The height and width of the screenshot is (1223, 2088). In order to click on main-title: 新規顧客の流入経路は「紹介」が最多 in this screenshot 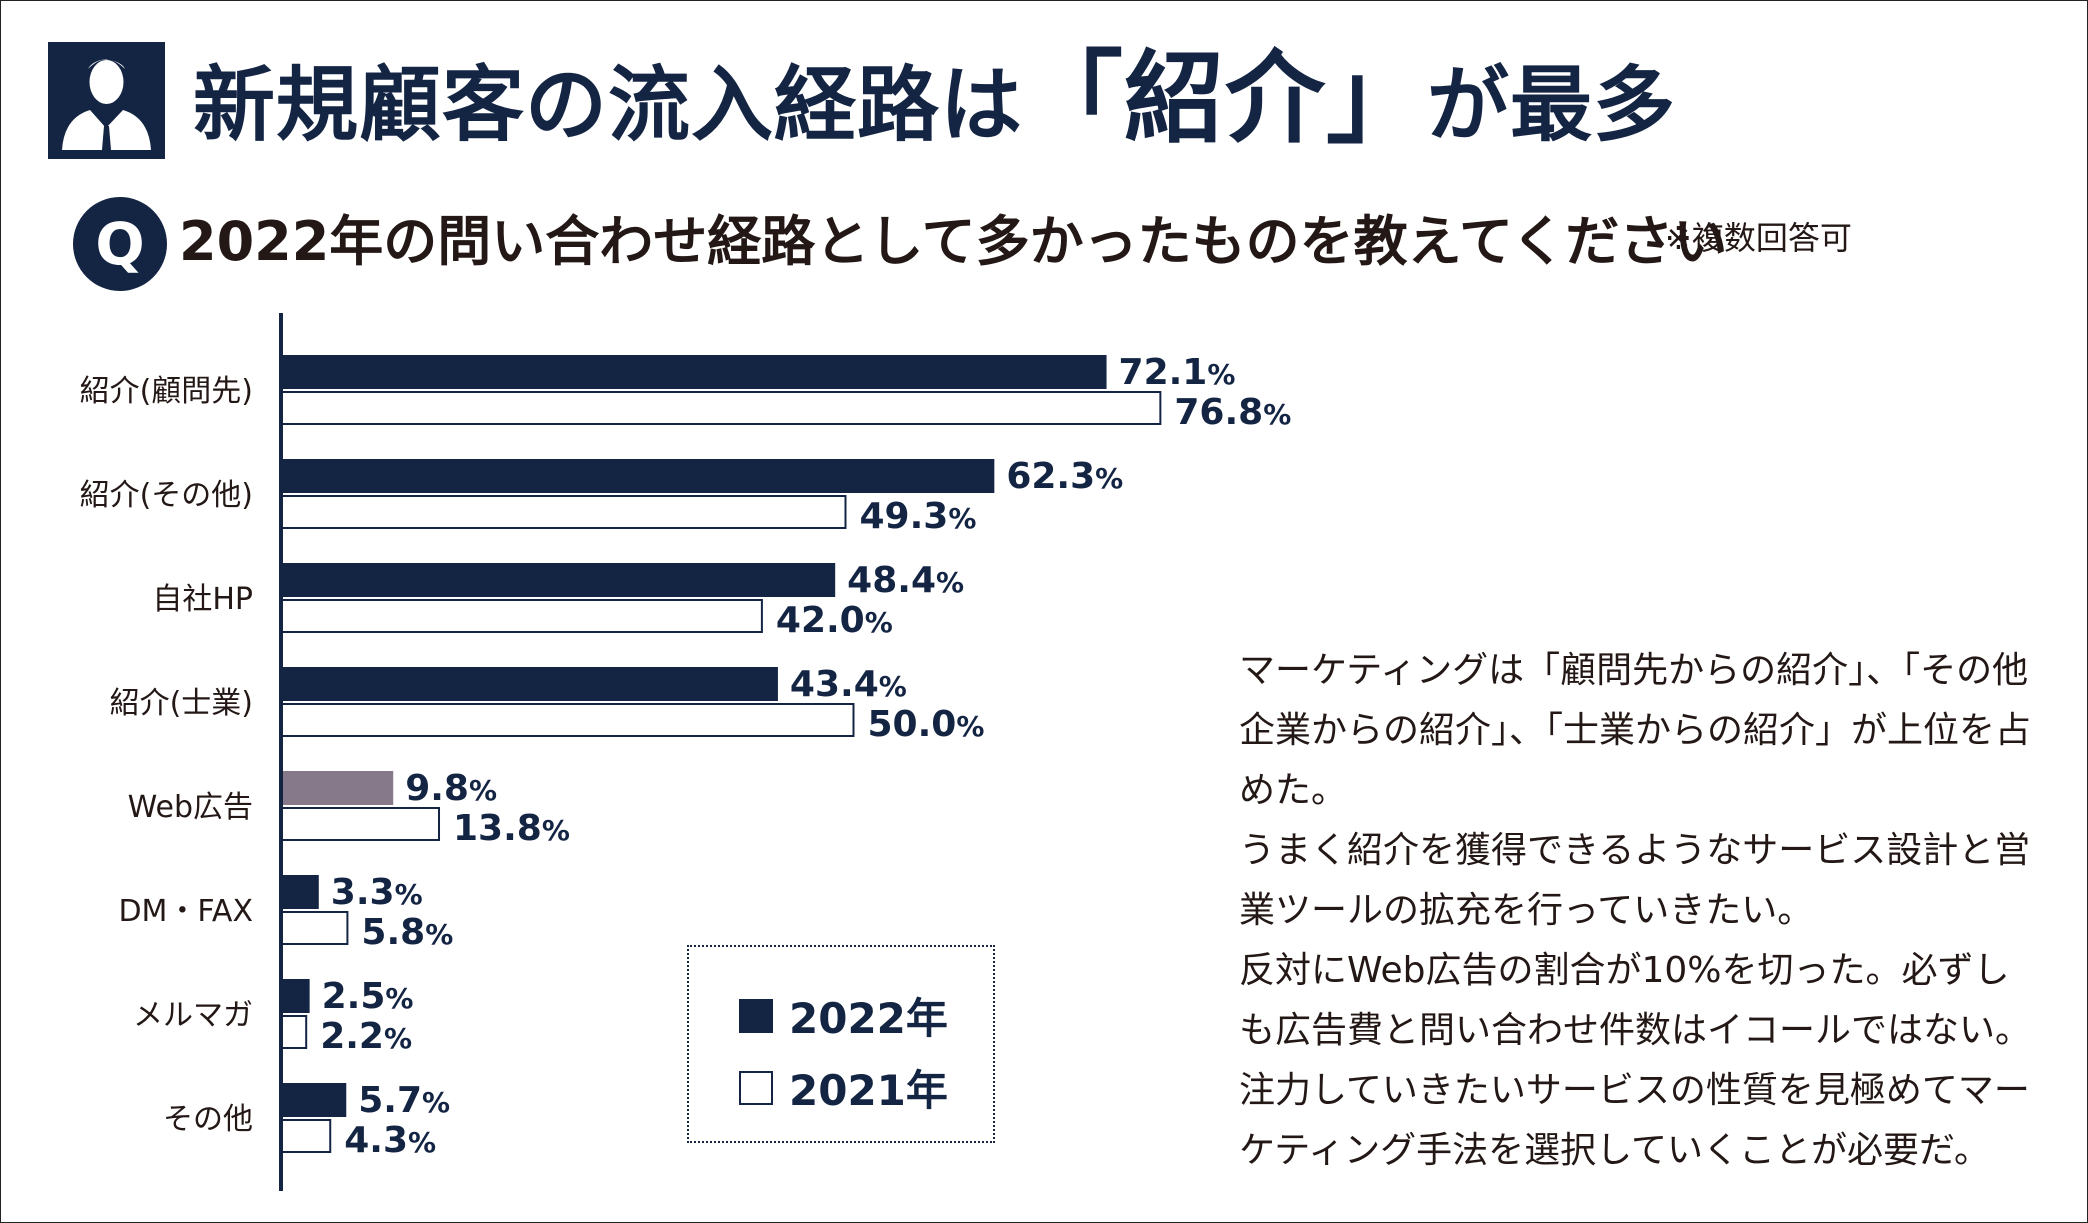, I will do `click(934, 102)`.